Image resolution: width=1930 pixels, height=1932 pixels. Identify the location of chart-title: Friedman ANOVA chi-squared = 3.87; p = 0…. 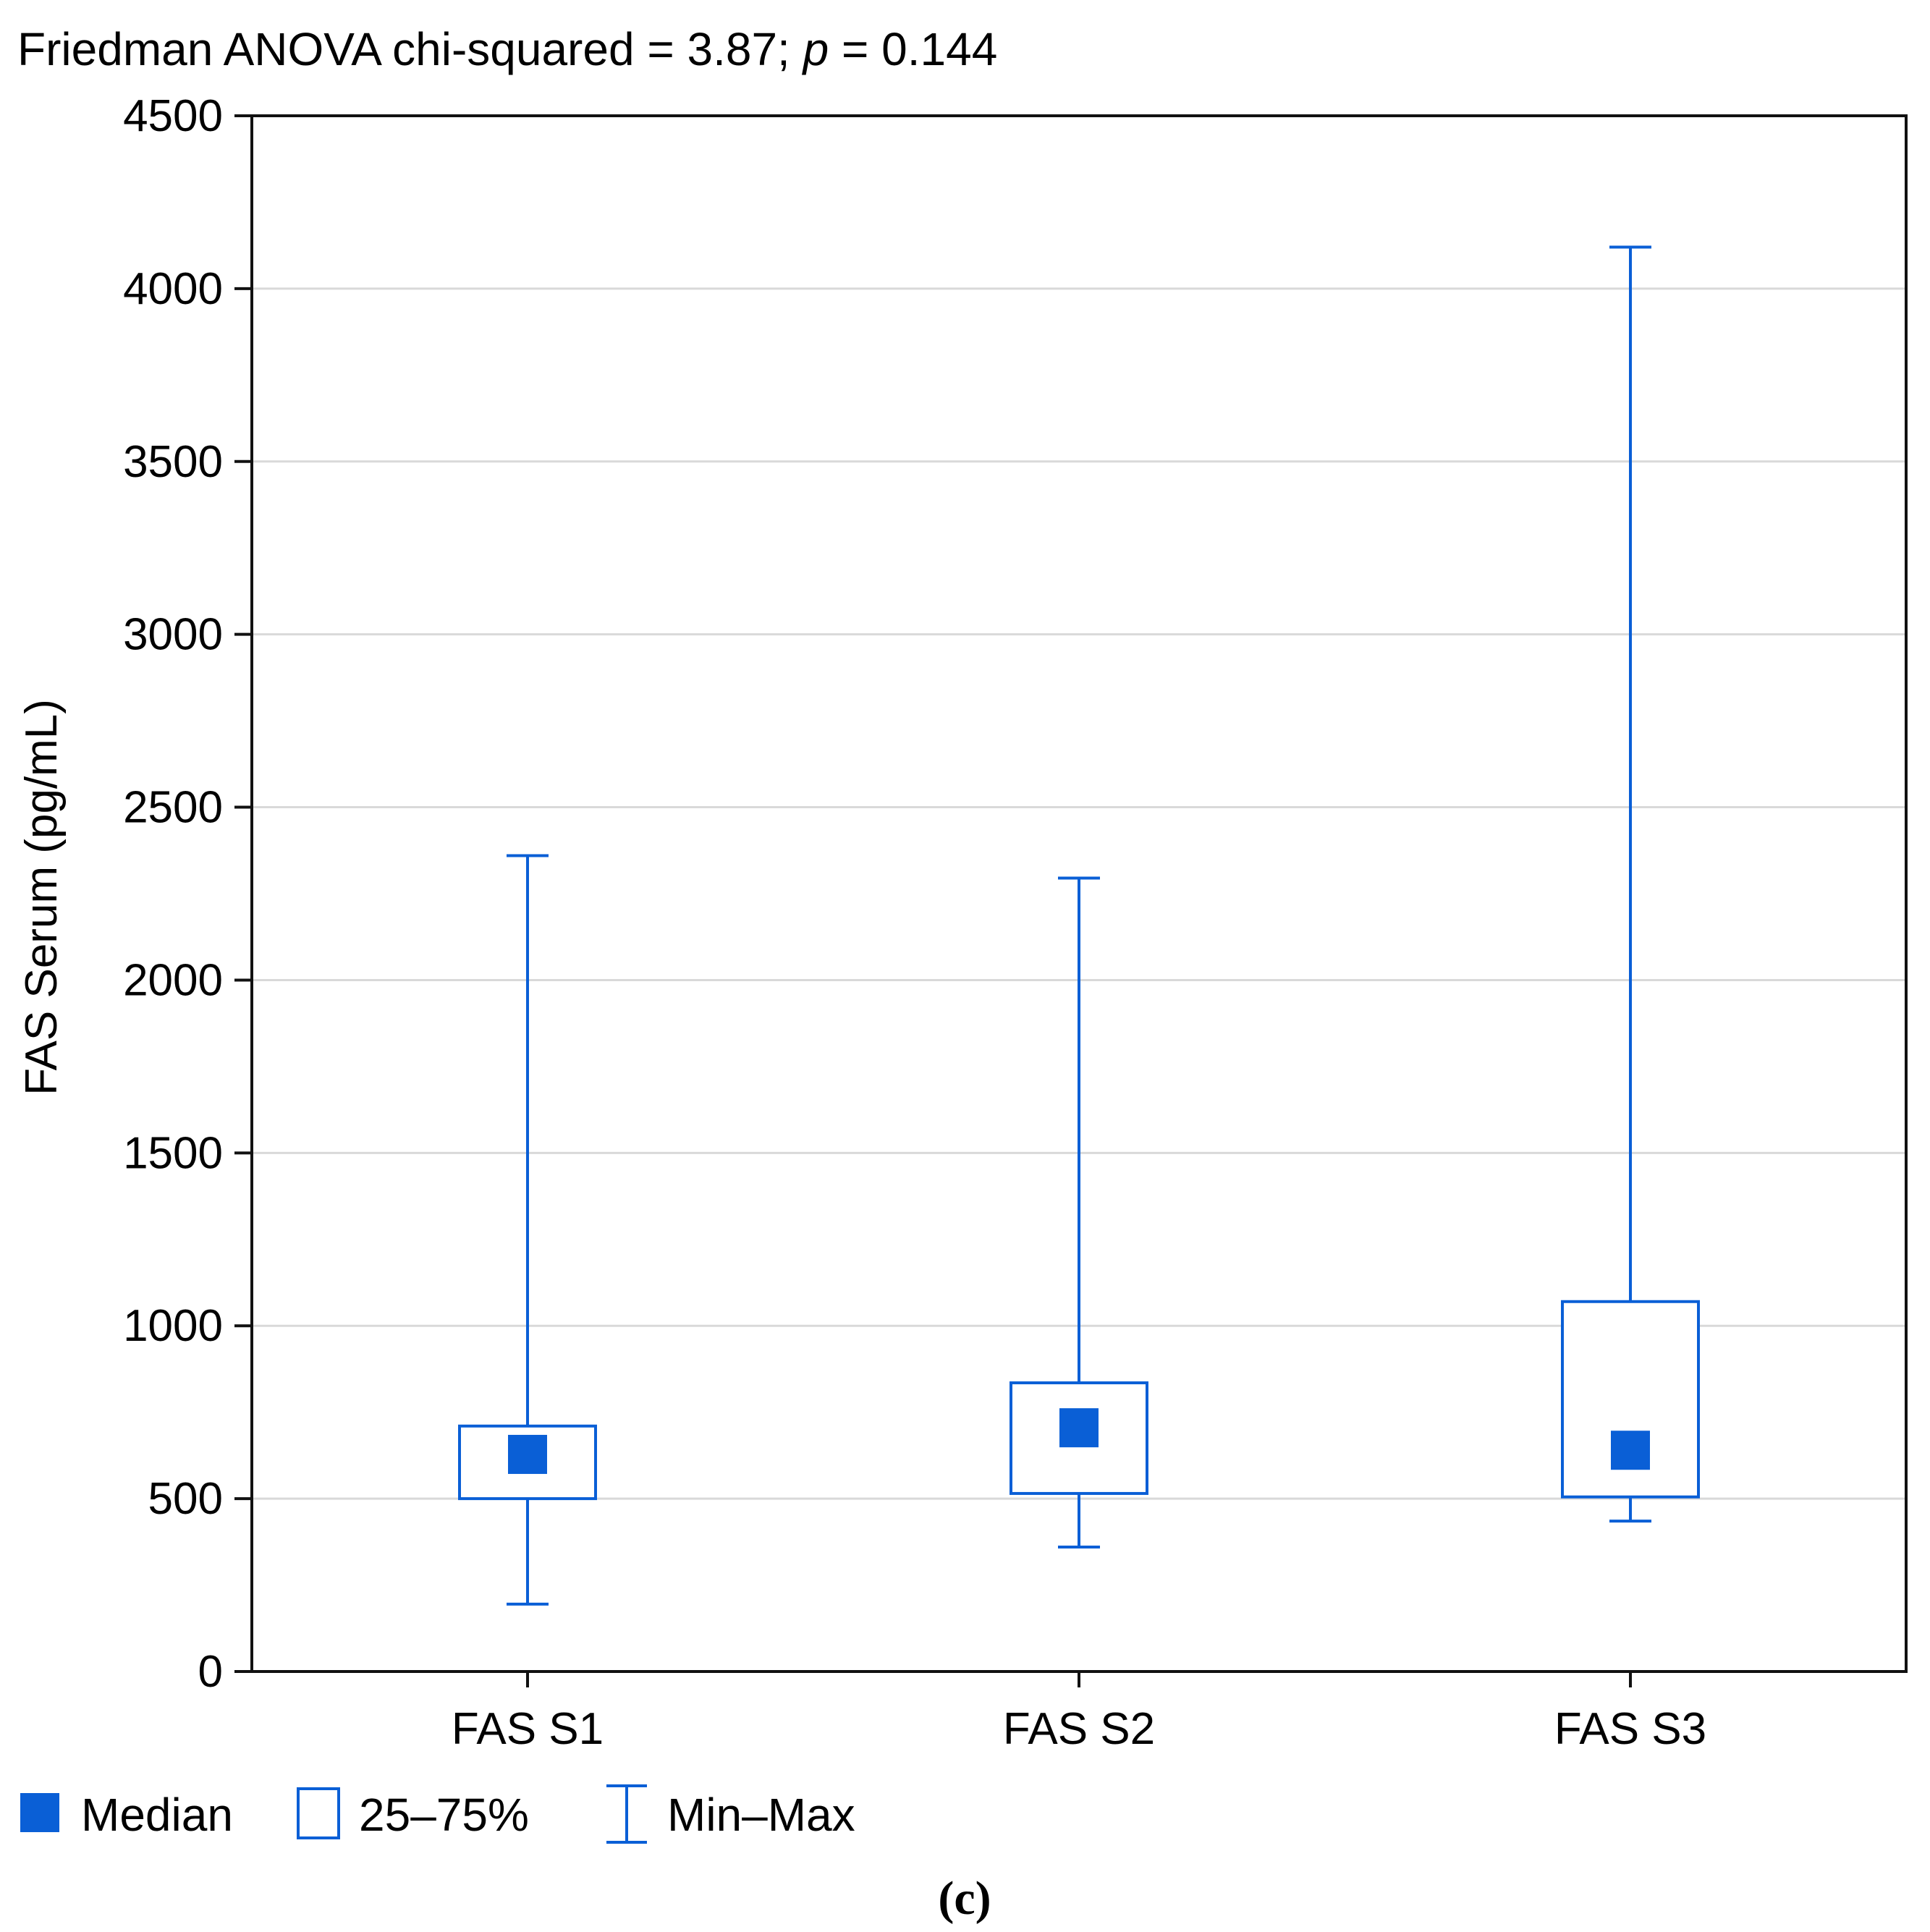
(507, 49).